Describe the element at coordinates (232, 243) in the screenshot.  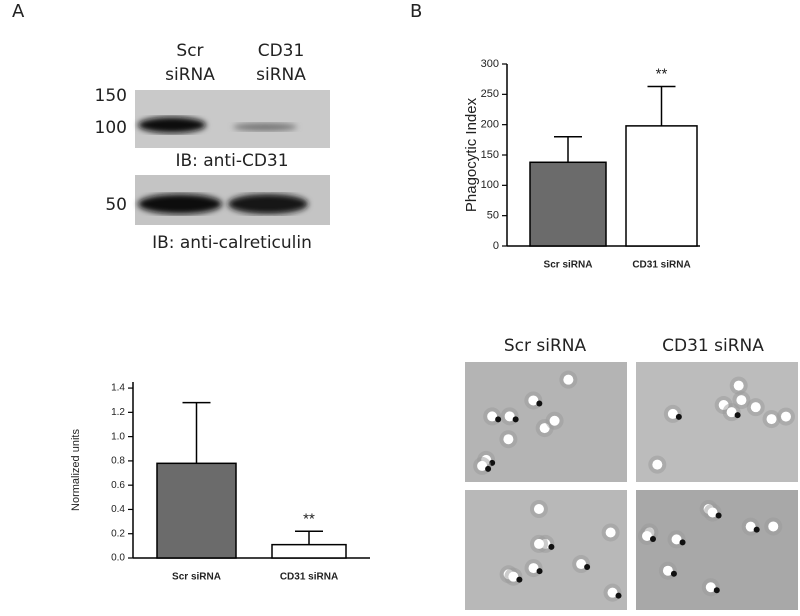
I see `blot-label: IB: anti-calreticulin` at that location.